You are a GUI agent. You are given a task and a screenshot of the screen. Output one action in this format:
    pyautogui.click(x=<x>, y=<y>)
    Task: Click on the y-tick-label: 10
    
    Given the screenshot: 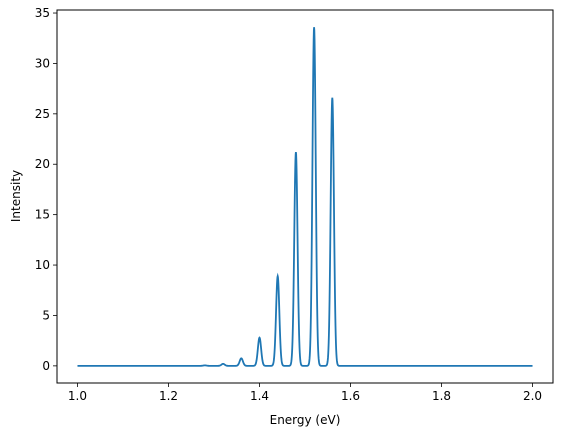 What is the action you would take?
    pyautogui.click(x=42, y=265)
    